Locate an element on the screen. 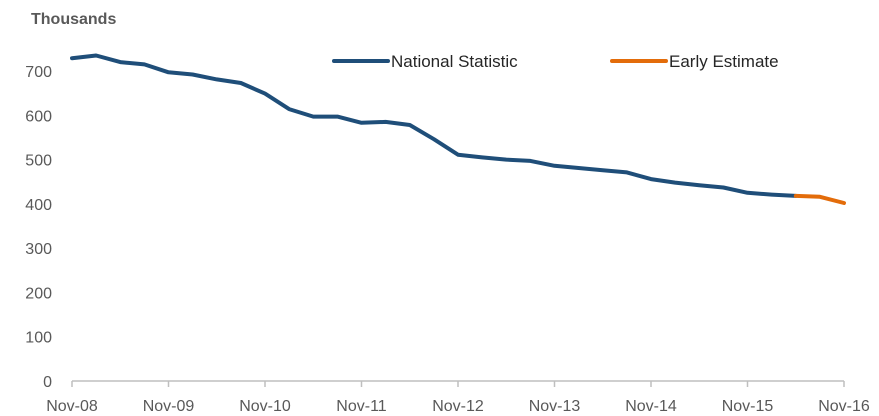 The height and width of the screenshot is (416, 879). x-tick-label: Nov-08 is located at coordinates (72, 406).